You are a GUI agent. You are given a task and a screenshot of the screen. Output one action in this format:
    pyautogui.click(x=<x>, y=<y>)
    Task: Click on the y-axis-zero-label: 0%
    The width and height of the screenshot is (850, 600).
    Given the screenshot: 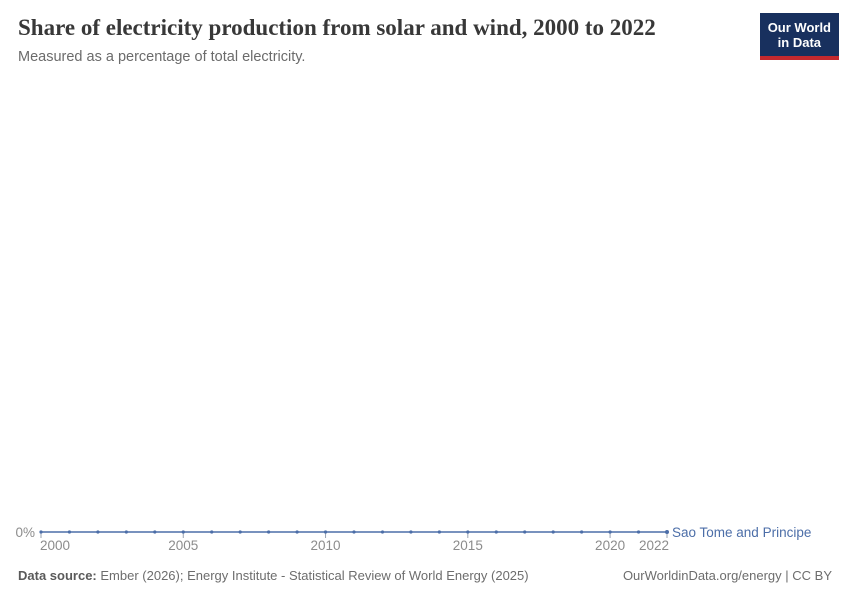 What is the action you would take?
    pyautogui.click(x=25, y=532)
    